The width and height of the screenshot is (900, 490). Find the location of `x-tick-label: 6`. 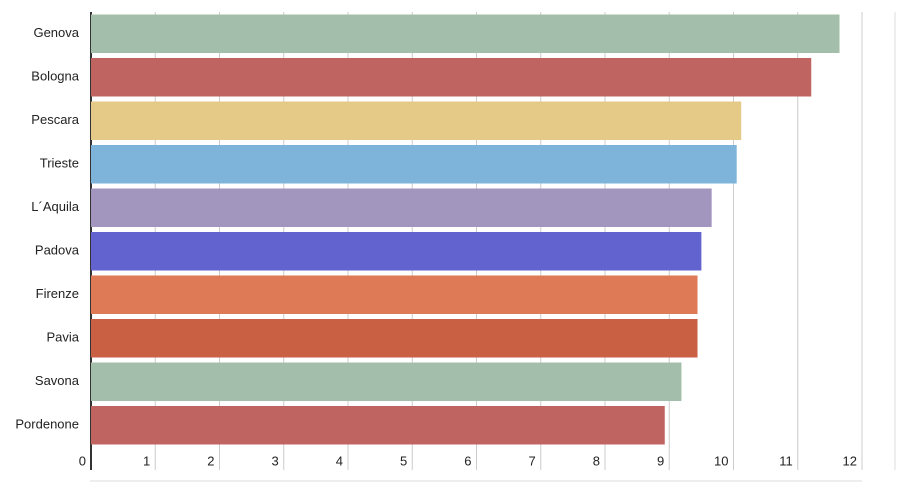

x-tick-label: 6 is located at coordinates (467, 460).